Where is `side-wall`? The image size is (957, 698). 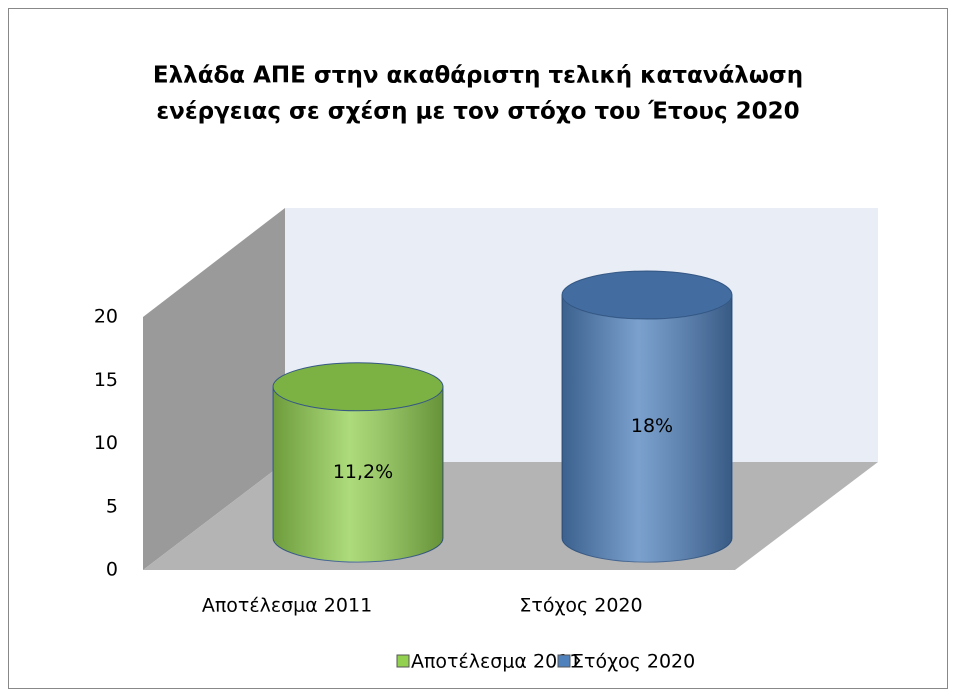 side-wall is located at coordinates (214, 389).